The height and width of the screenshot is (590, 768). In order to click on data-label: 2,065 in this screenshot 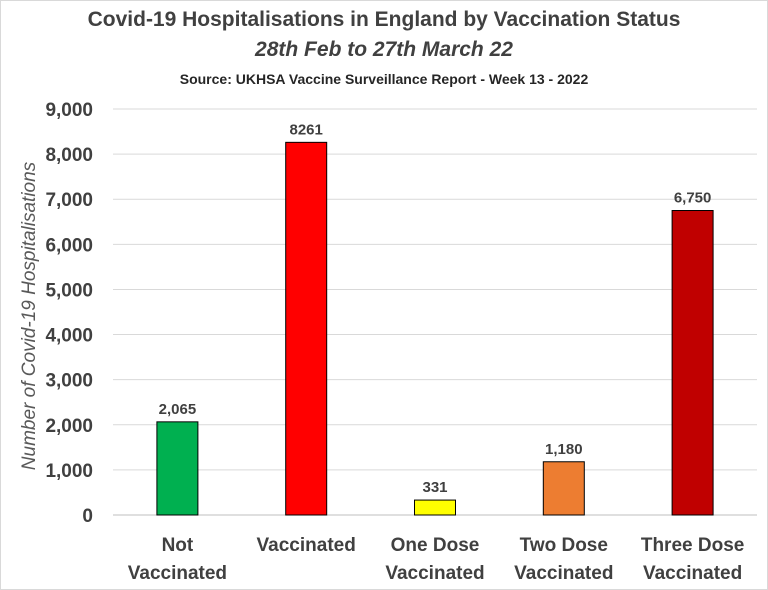, I will do `click(178, 409)`.